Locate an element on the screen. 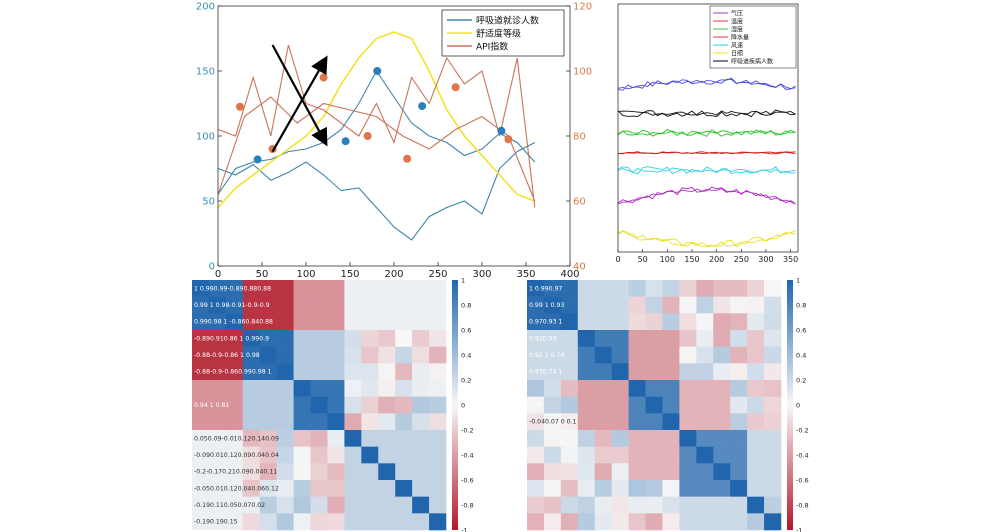 This screenshot has height=532, width=981. heatmap-row-label: -0.190.190.15 is located at coordinates (216, 522).